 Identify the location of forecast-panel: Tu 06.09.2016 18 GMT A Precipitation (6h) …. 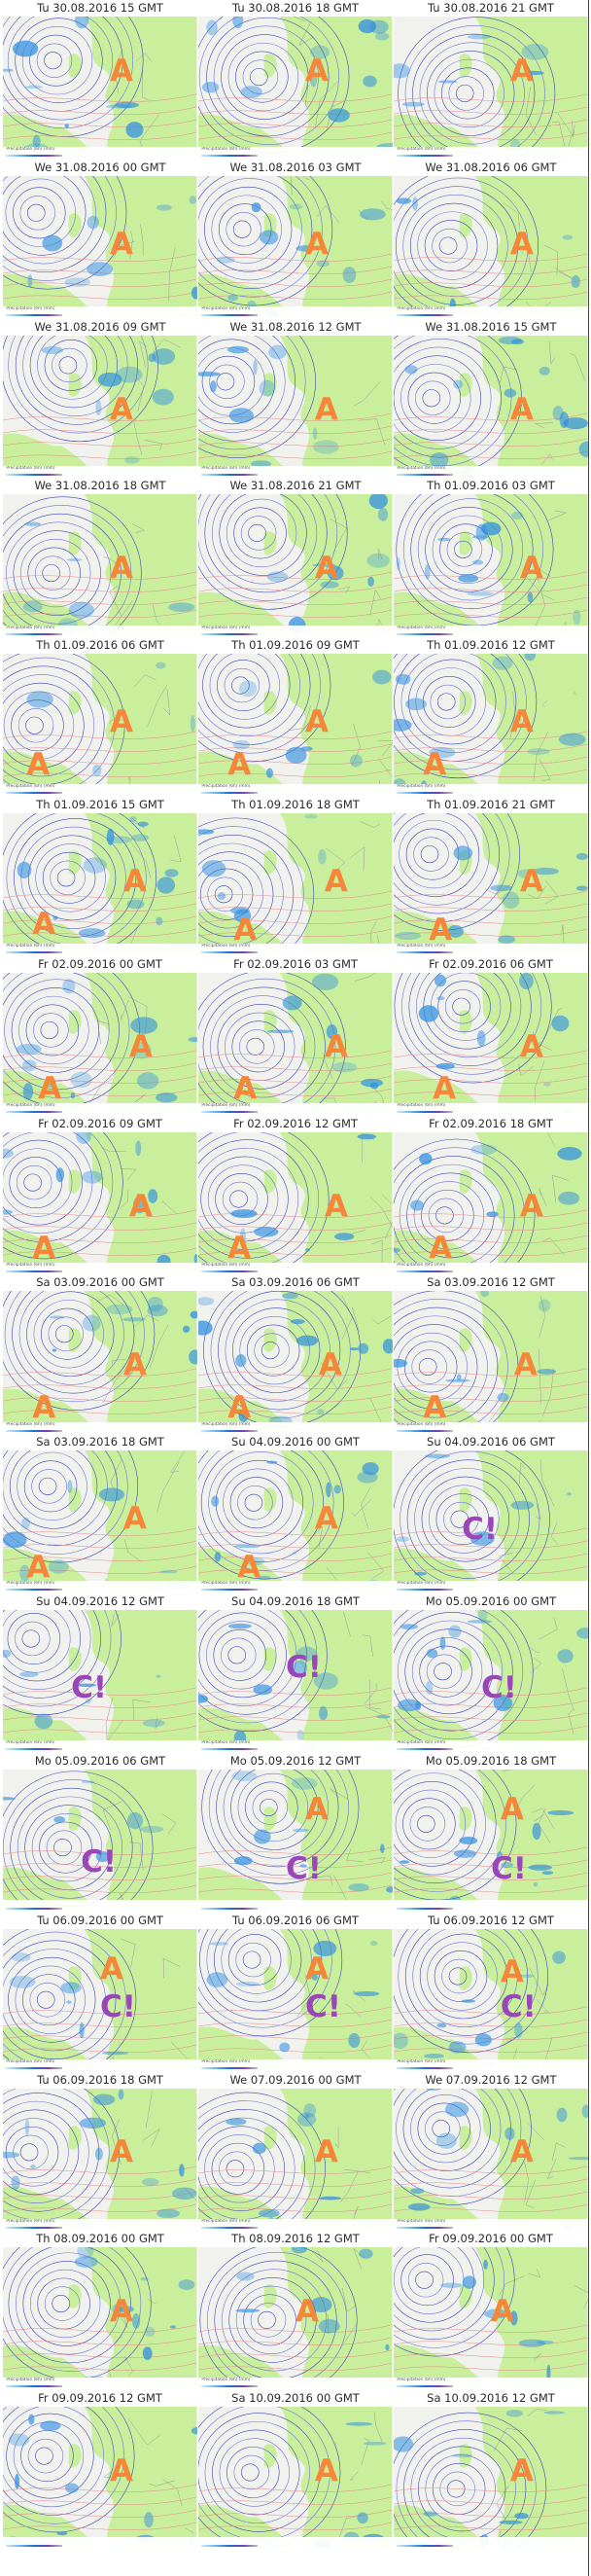
(100, 2150).